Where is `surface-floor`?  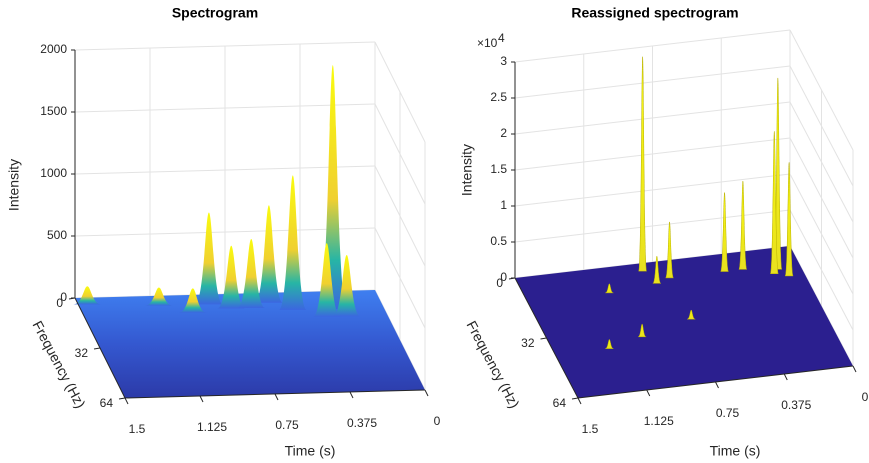 surface-floor is located at coordinates (684, 322).